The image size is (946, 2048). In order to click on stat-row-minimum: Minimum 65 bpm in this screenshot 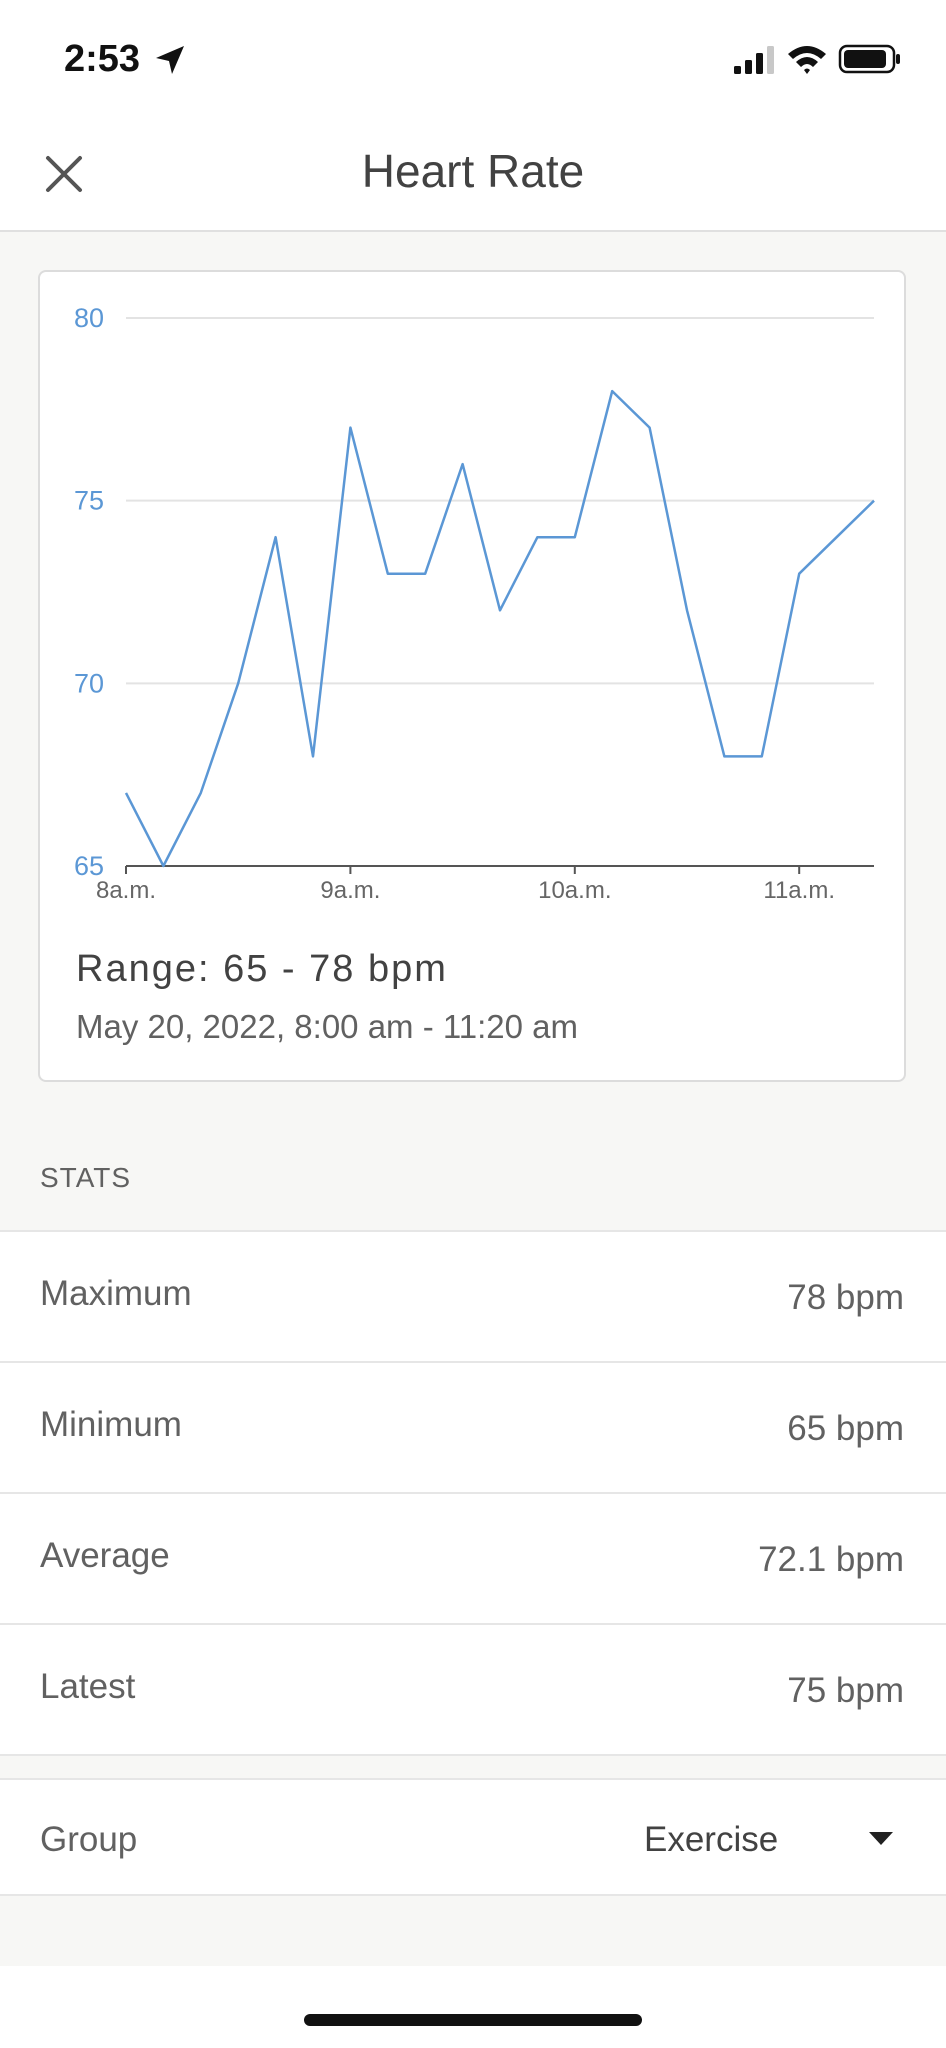, I will do `click(473, 1428)`.